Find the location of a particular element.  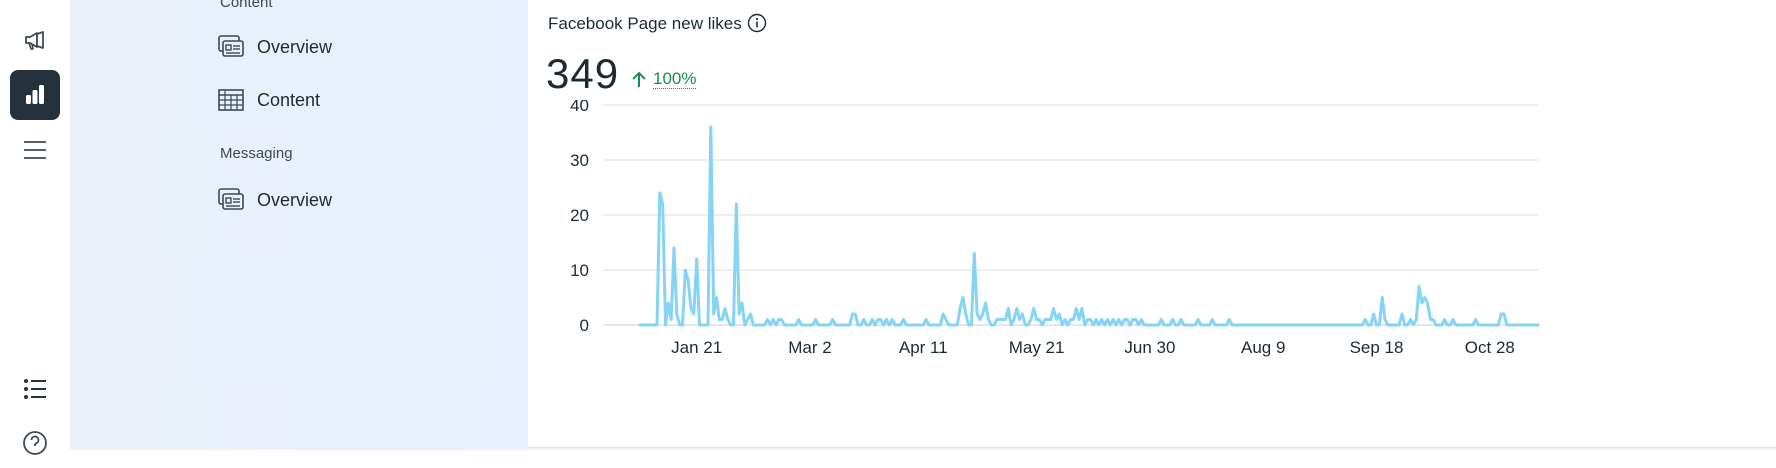

y-tick-label: 20 is located at coordinates (579, 215).